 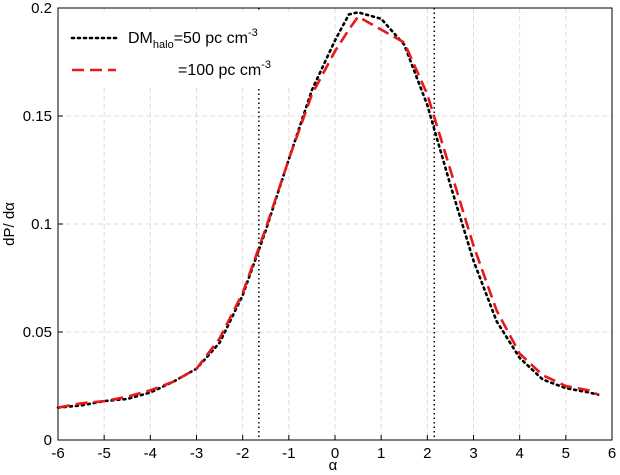 What do you see at coordinates (37, 332) in the screenshot?
I see `y-tick-label: 0.05` at bounding box center [37, 332].